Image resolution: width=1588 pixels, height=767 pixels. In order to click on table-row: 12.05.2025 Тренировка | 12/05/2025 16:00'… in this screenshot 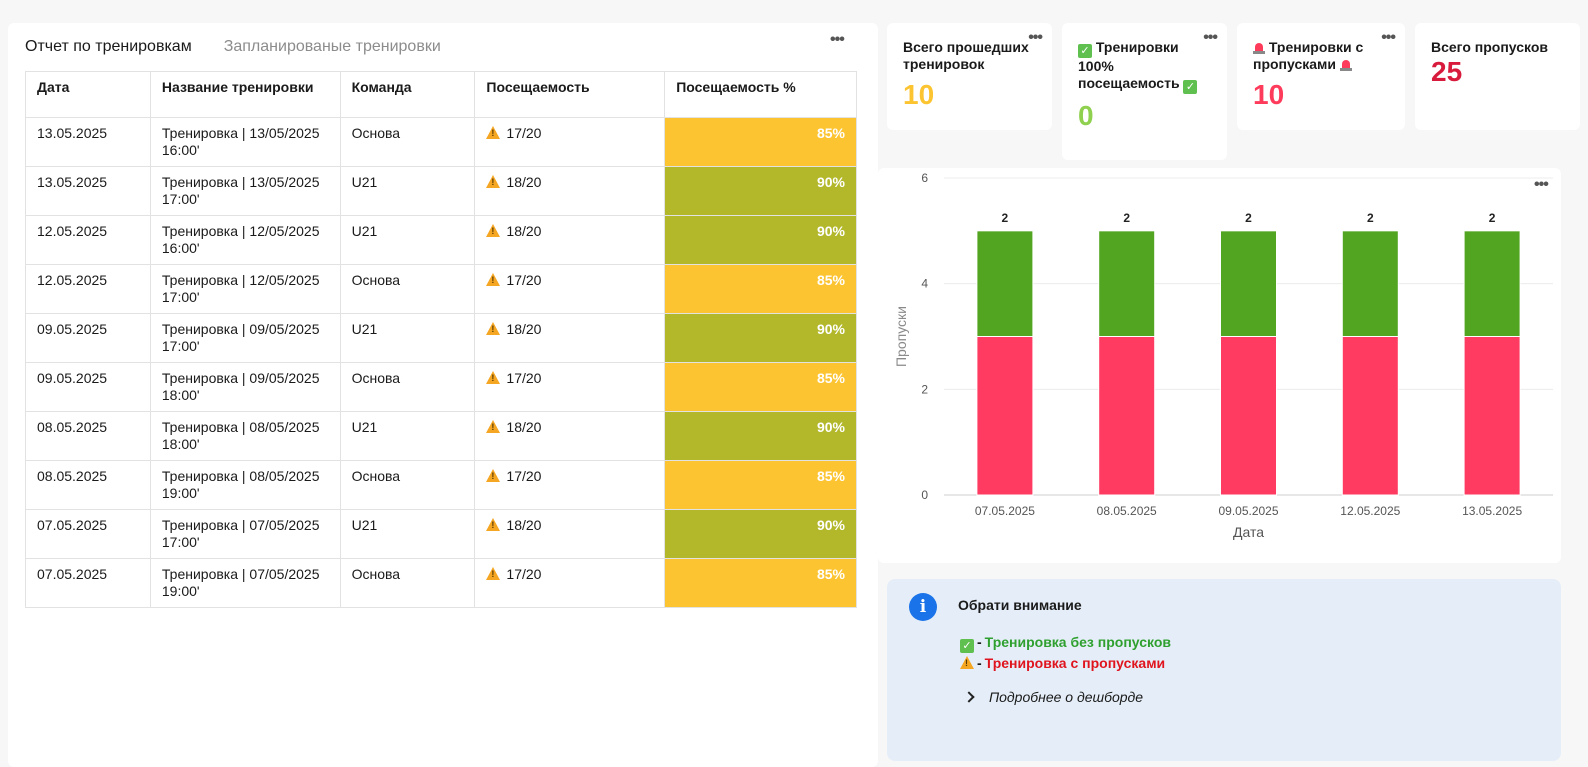, I will do `click(441, 240)`.